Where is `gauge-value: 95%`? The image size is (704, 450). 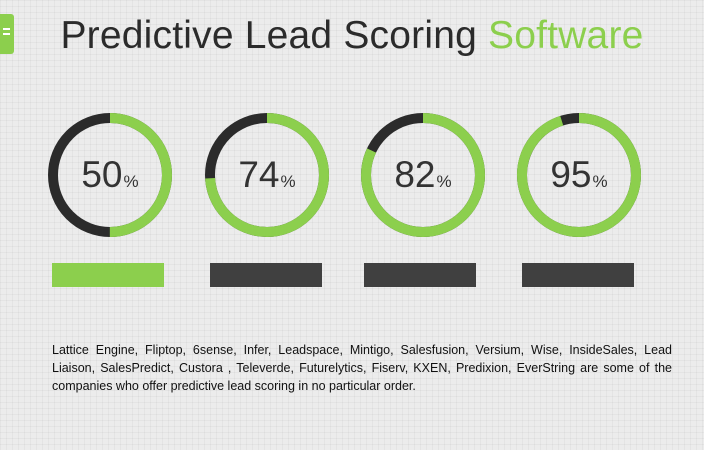 gauge-value: 95% is located at coordinates (579, 175).